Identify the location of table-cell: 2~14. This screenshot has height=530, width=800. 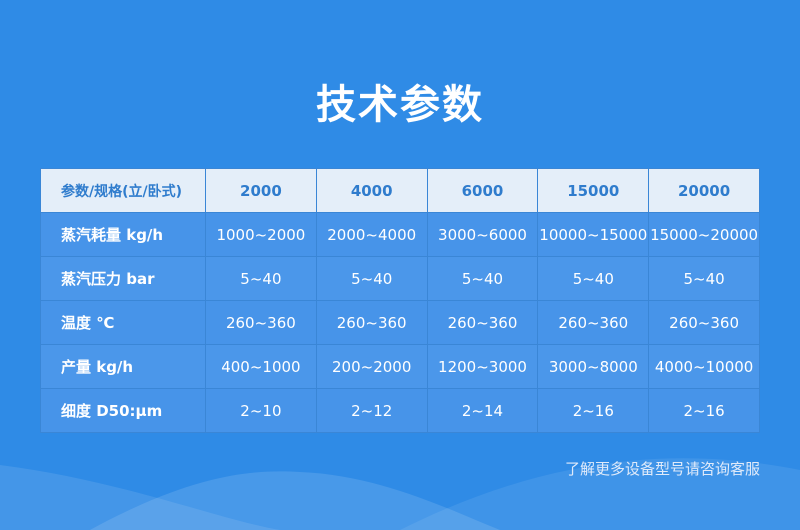
(482, 410).